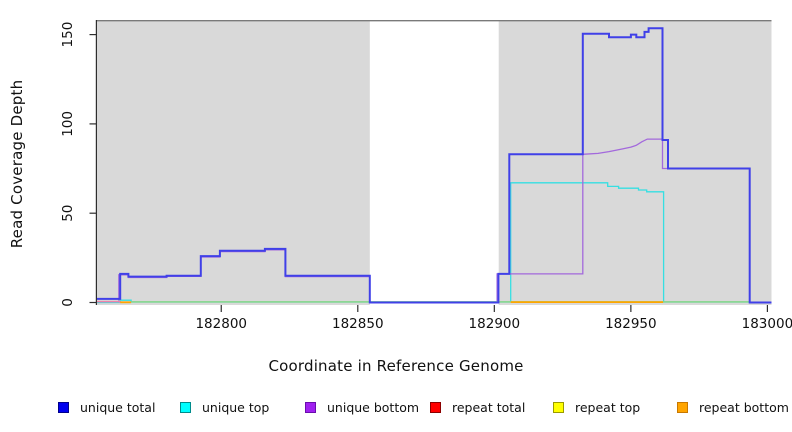  What do you see at coordinates (396, 366) in the screenshot?
I see `x-axis-title: Coordinate in Reference Genome` at bounding box center [396, 366].